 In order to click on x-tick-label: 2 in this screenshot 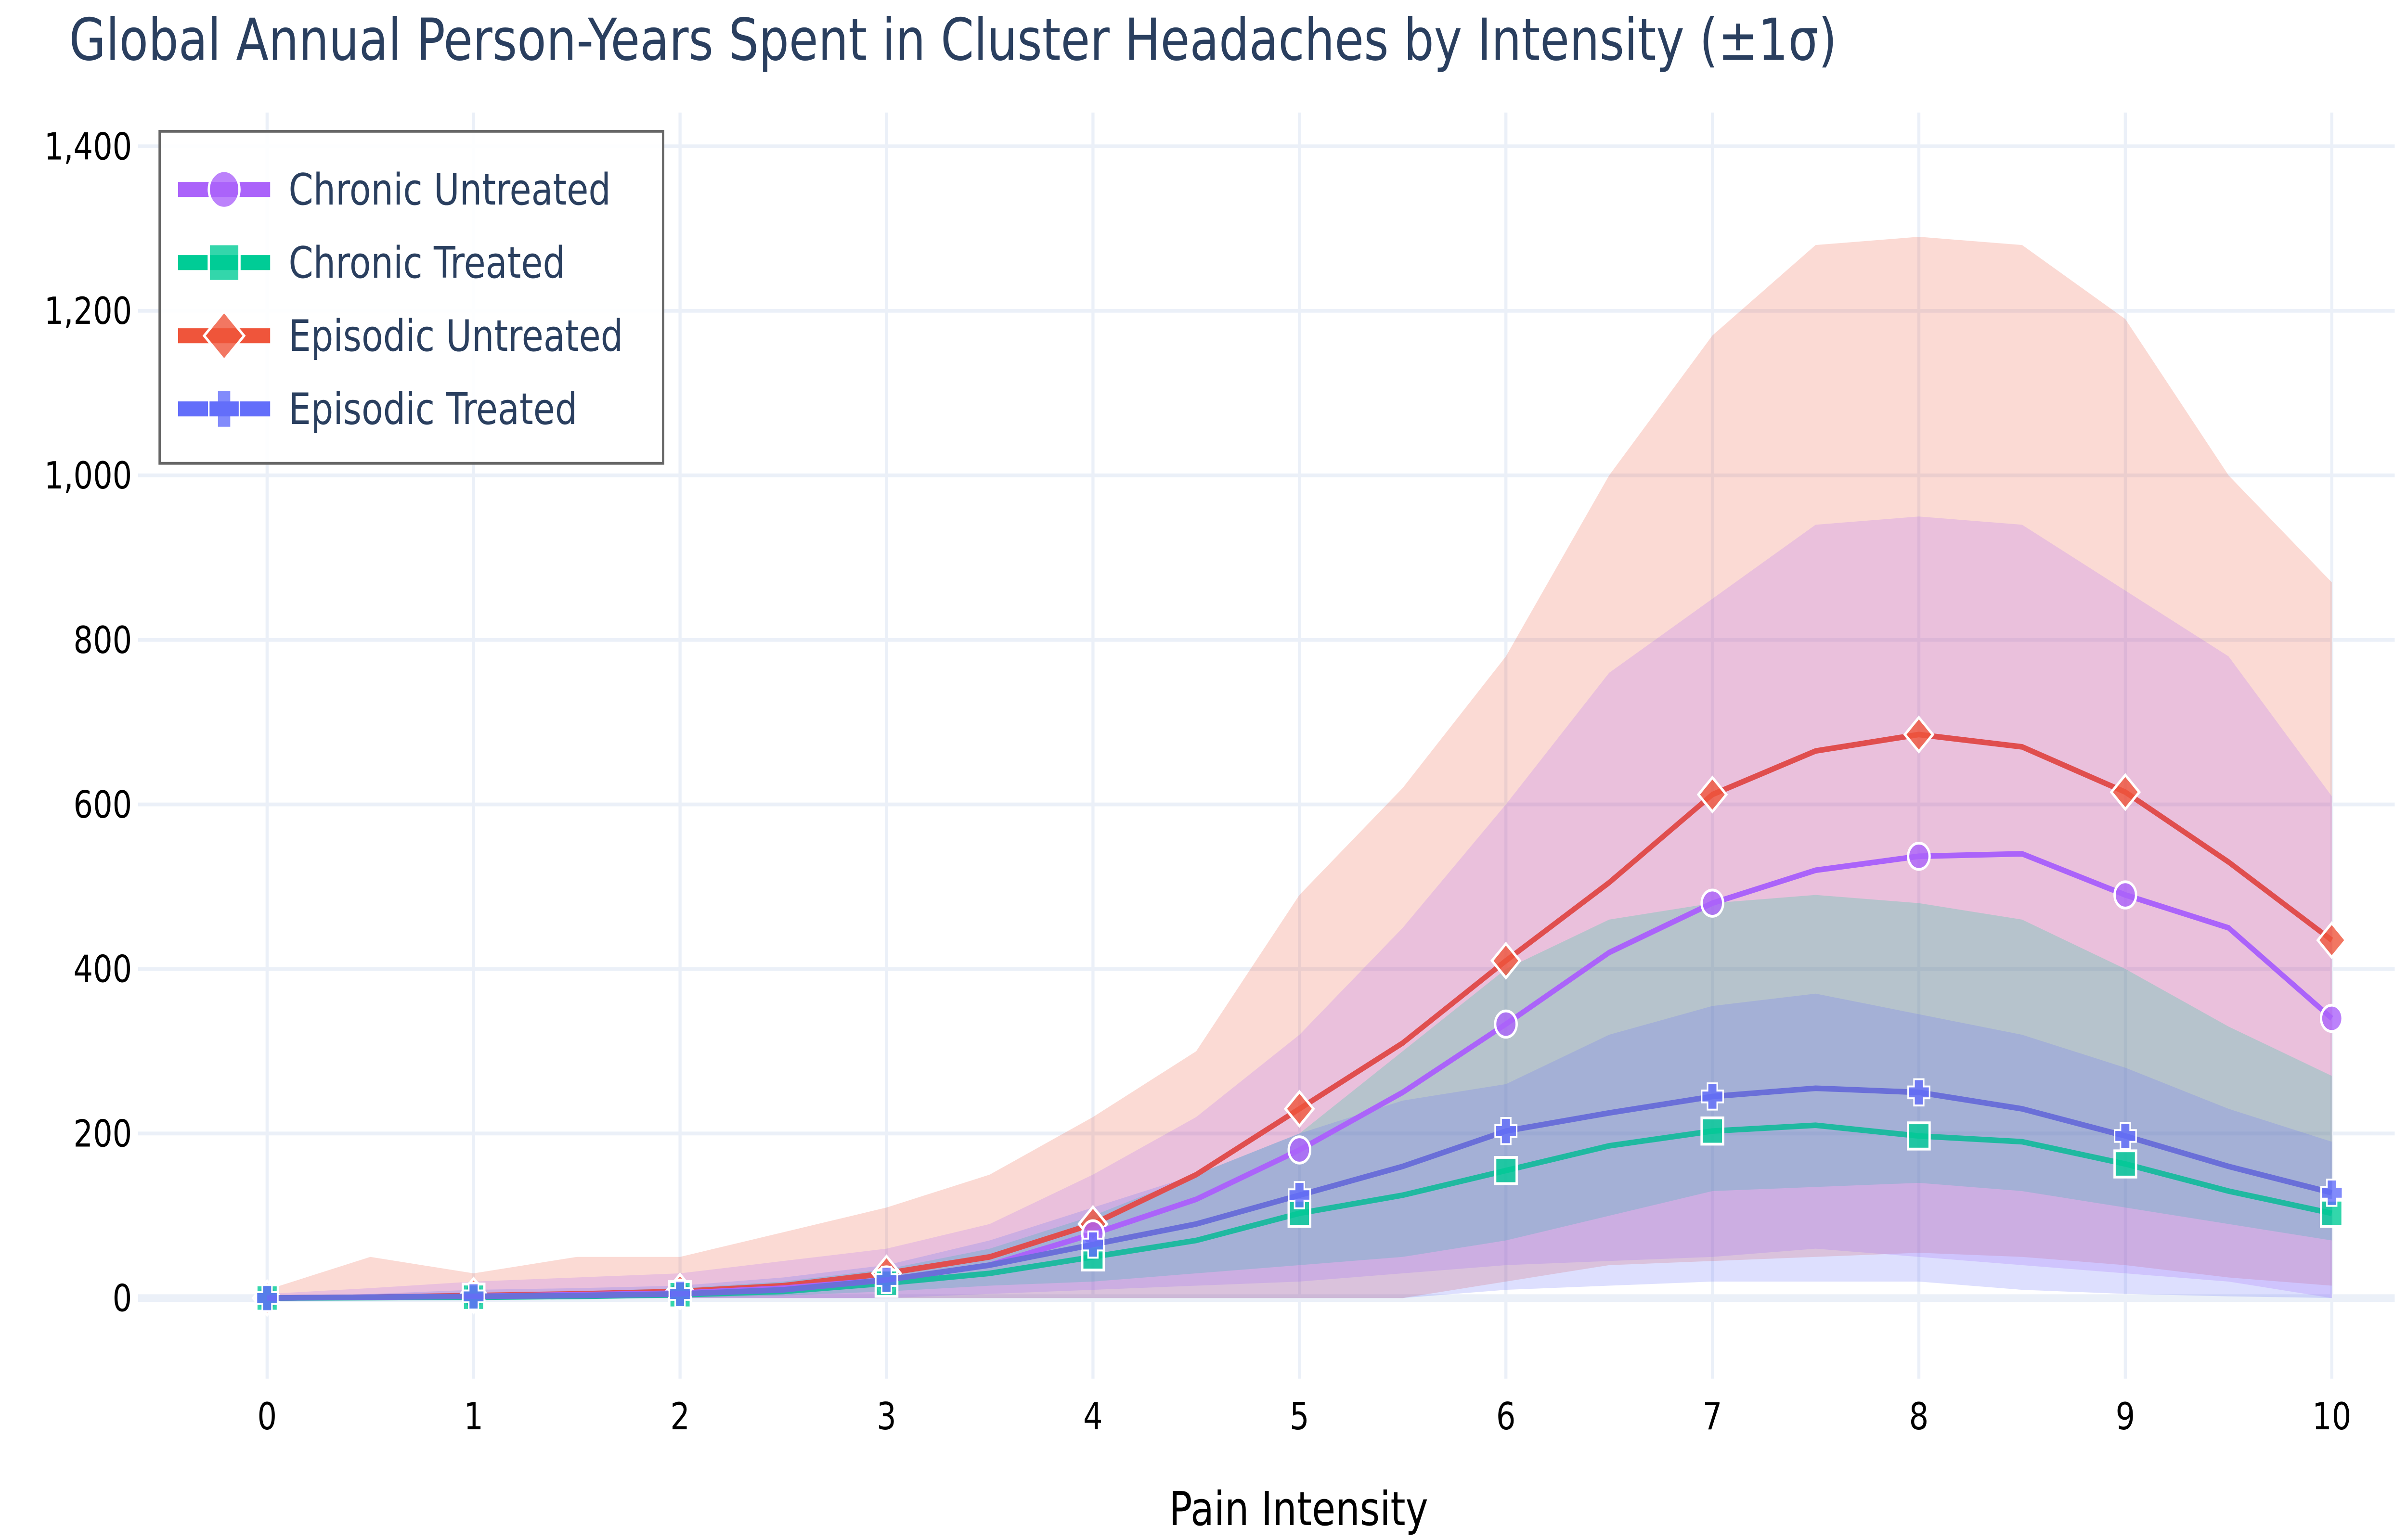, I will do `click(680, 1416)`.